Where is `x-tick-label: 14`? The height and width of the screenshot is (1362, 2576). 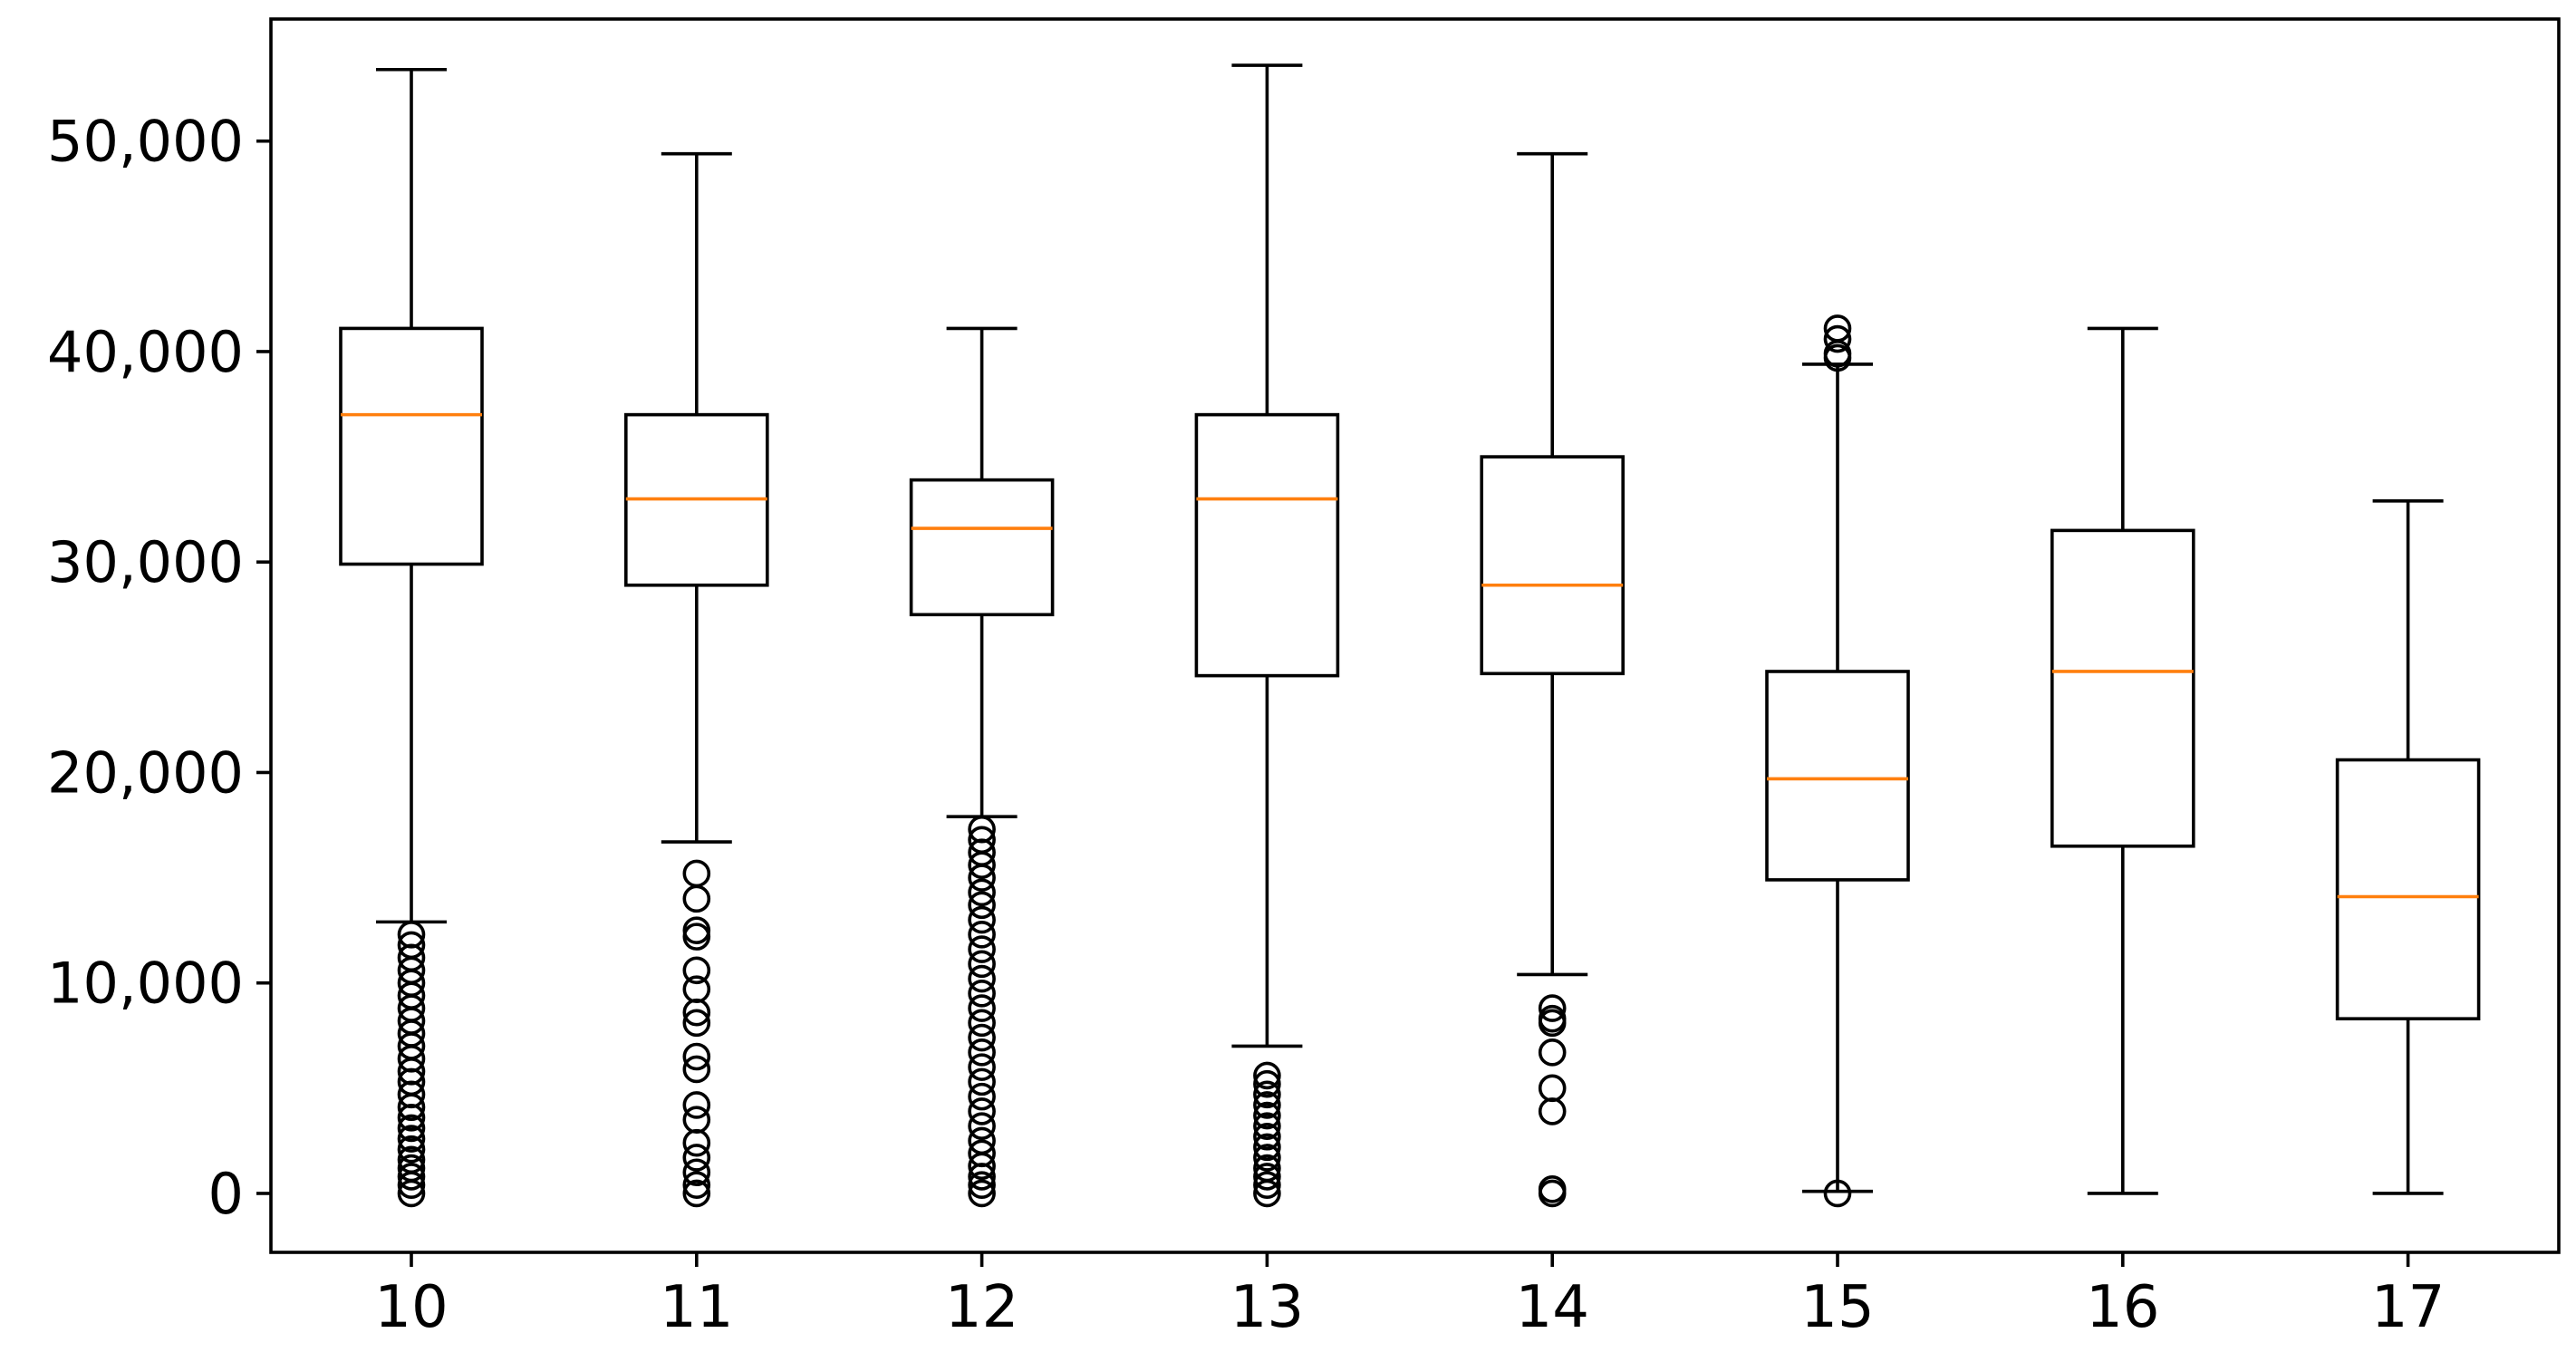
x-tick-label: 14 is located at coordinates (1551, 1307).